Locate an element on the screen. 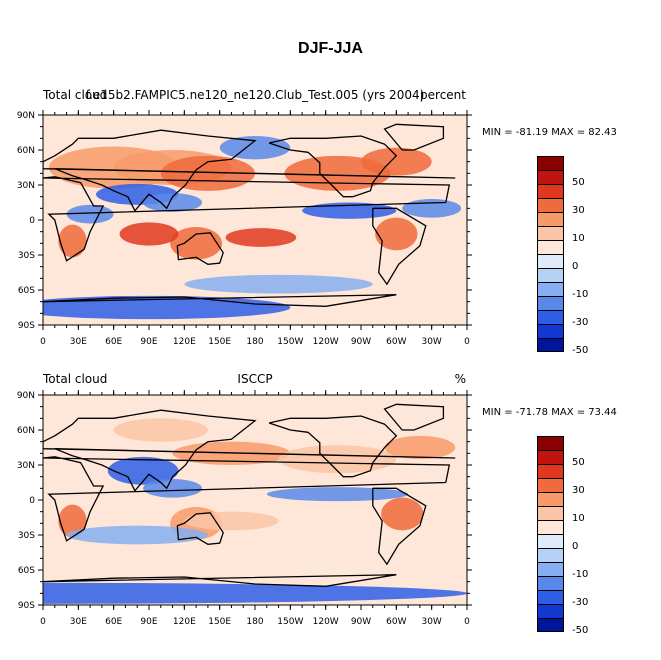  colorbar-label: -50 is located at coordinates (580, 350).